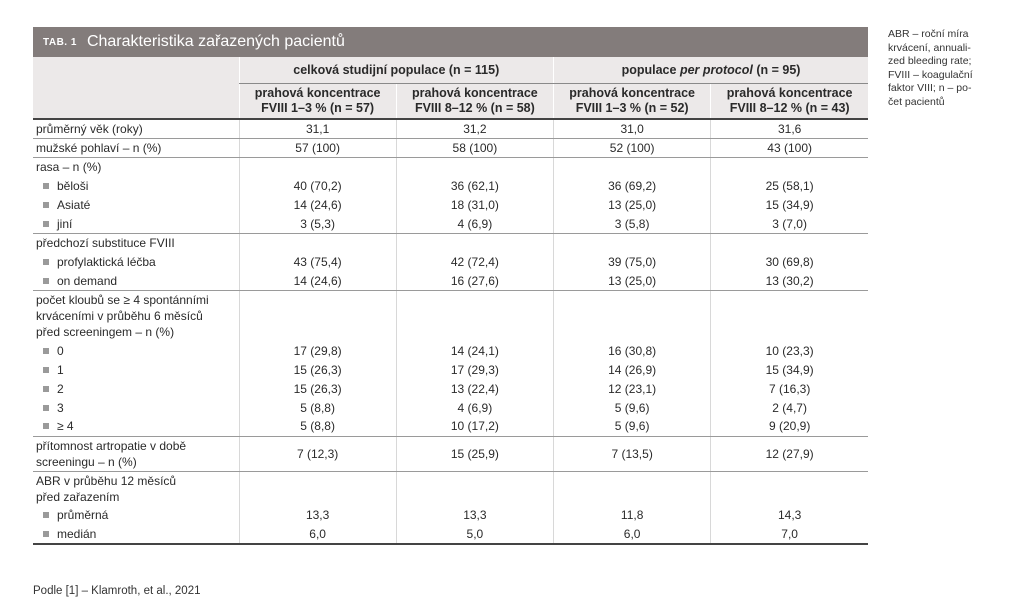  Describe the element at coordinates (451, 167) in the screenshot. I see `table-row: rasa – n (%)` at that location.